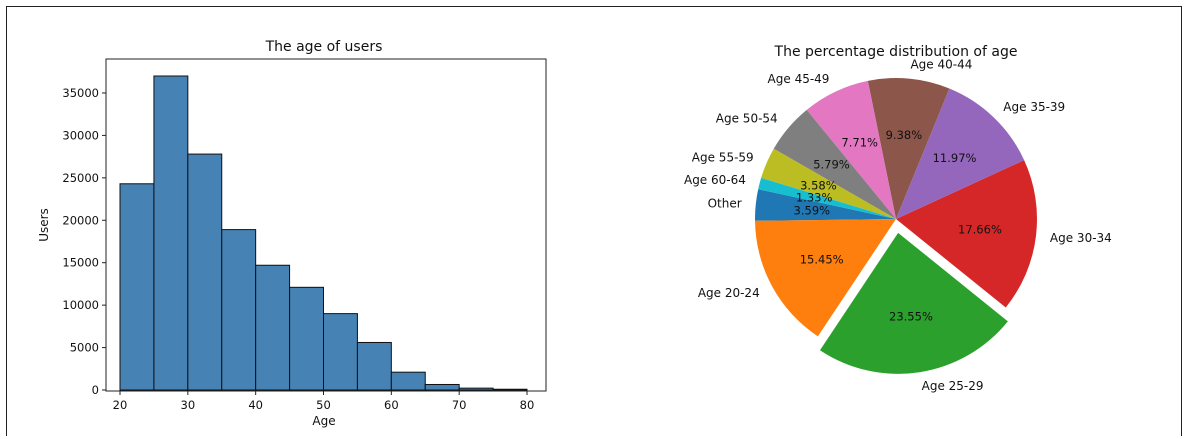 This screenshot has height=439, width=1187. I want to click on pie-slice-label: Age 20-24, so click(729, 293).